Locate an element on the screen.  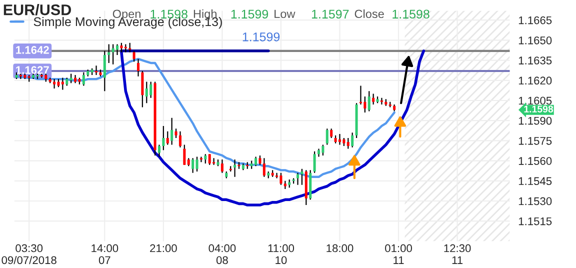
x-tick-label: 03:30 09/07/2018 is located at coordinates (29, 254).